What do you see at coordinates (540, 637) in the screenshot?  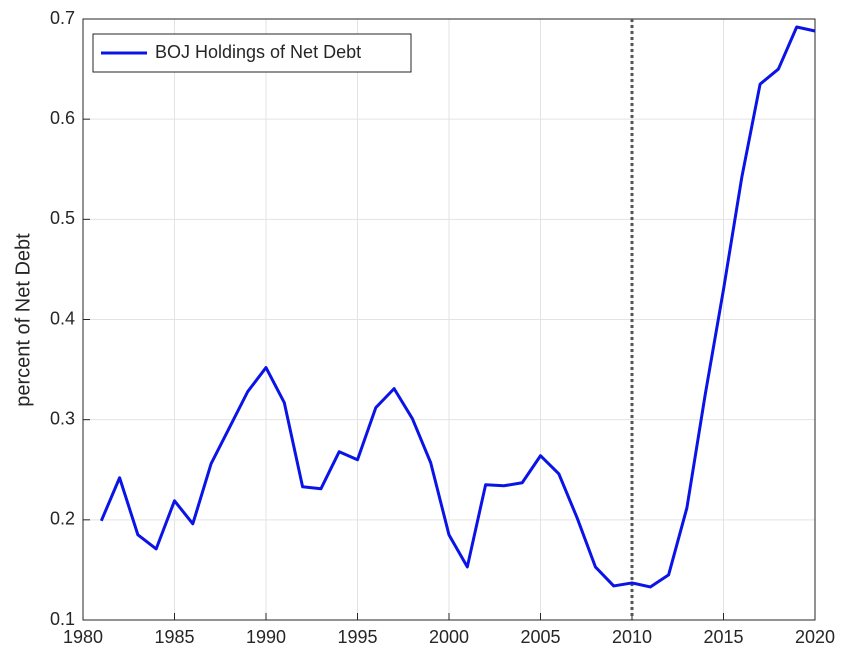 I see `x-tick-label: 2005` at bounding box center [540, 637].